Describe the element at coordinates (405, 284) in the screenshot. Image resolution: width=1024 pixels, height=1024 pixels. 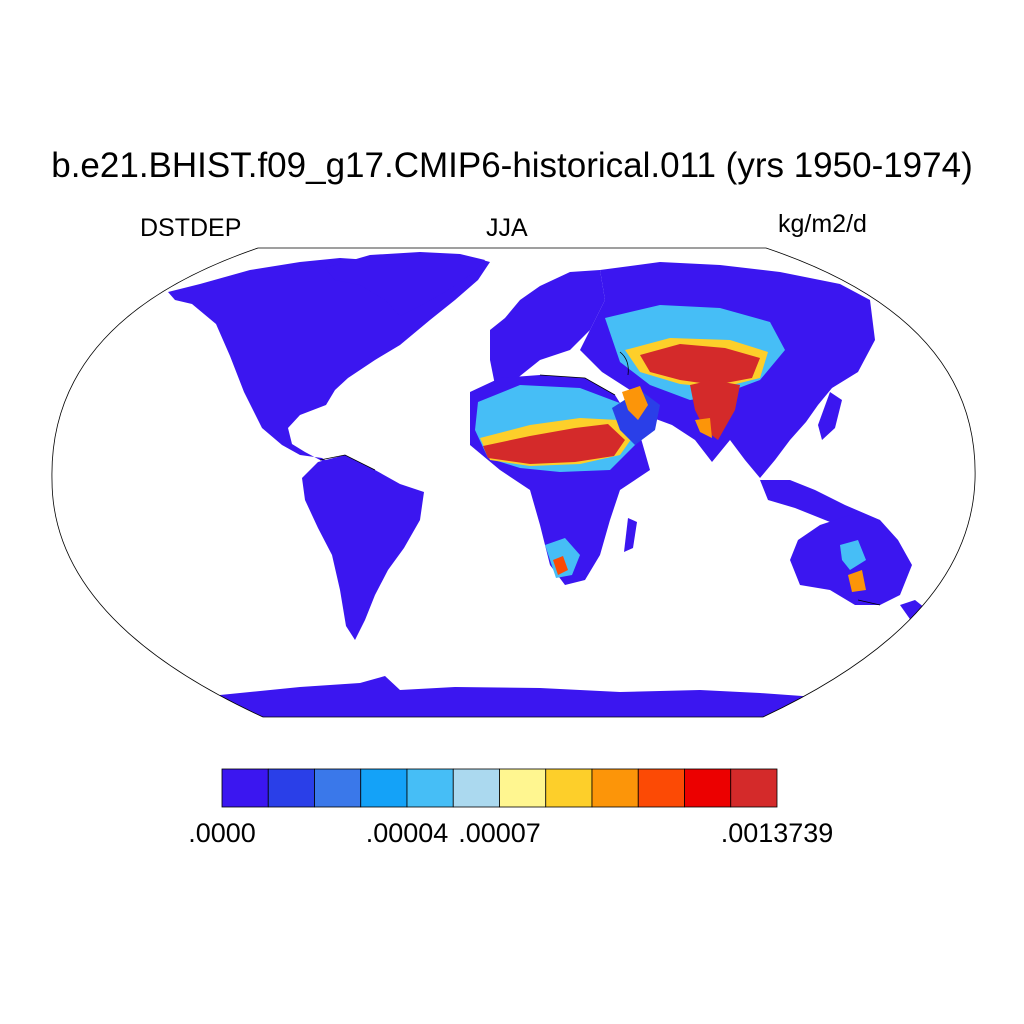
I see `greenland` at that location.